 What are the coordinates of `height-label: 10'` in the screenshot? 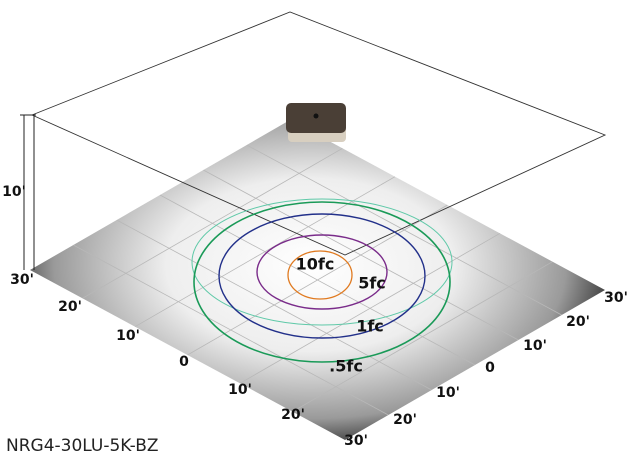 It's located at (14, 192).